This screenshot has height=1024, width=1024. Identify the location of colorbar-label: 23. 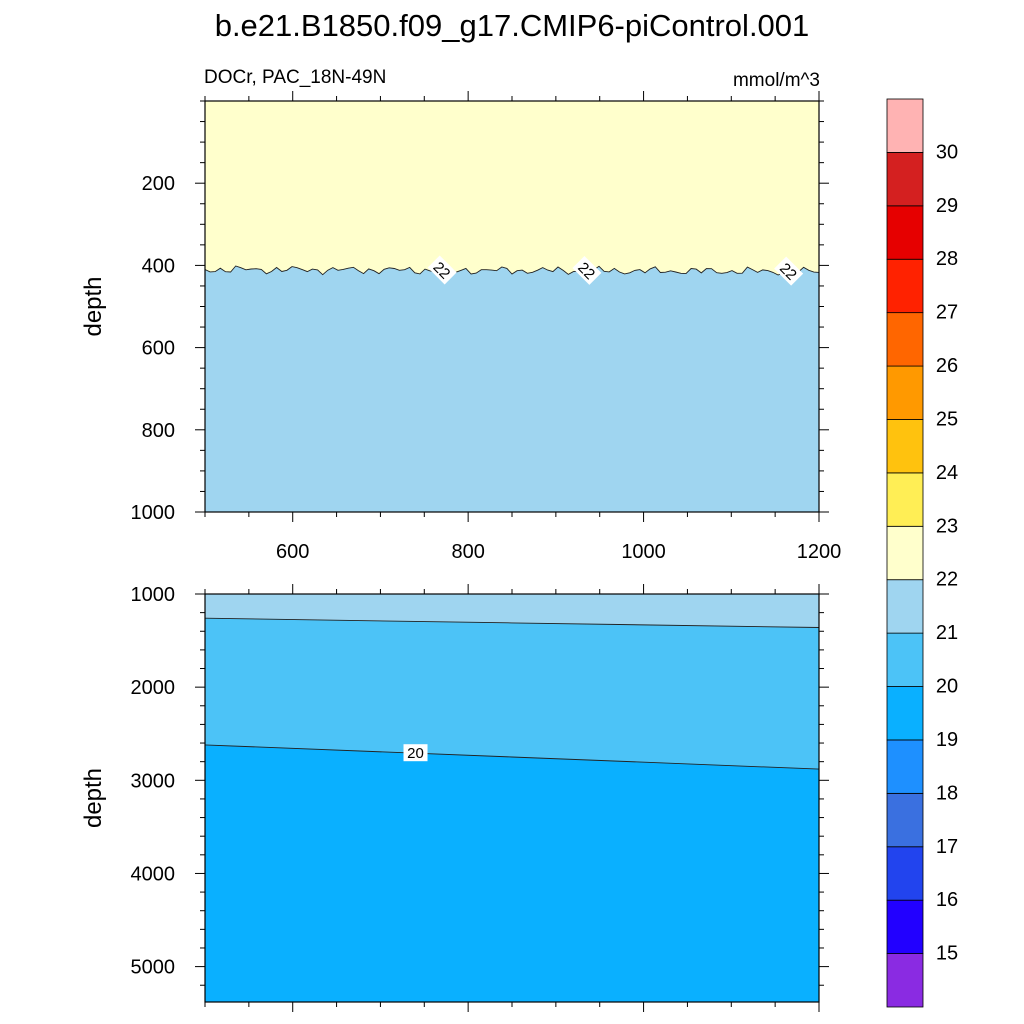
(947, 526).